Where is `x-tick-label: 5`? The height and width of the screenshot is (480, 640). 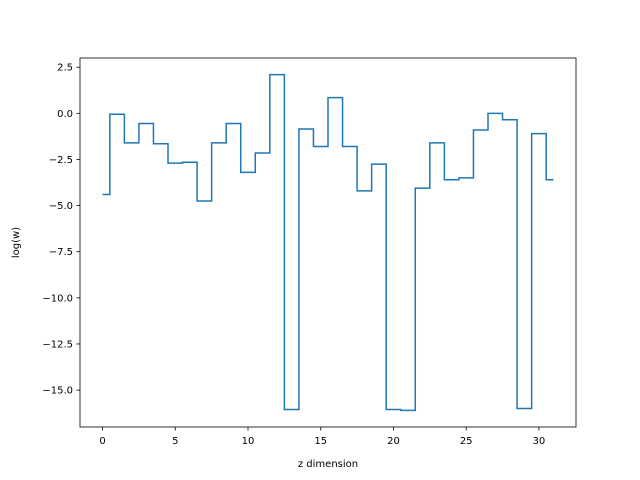
x-tick-label: 5 is located at coordinates (175, 441).